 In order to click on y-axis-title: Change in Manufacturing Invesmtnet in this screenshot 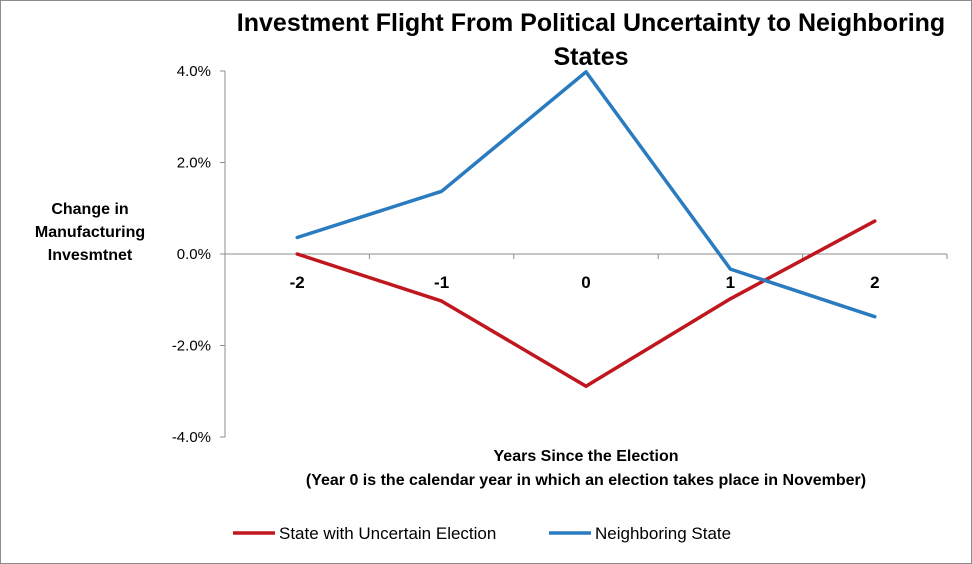, I will do `click(90, 232)`.